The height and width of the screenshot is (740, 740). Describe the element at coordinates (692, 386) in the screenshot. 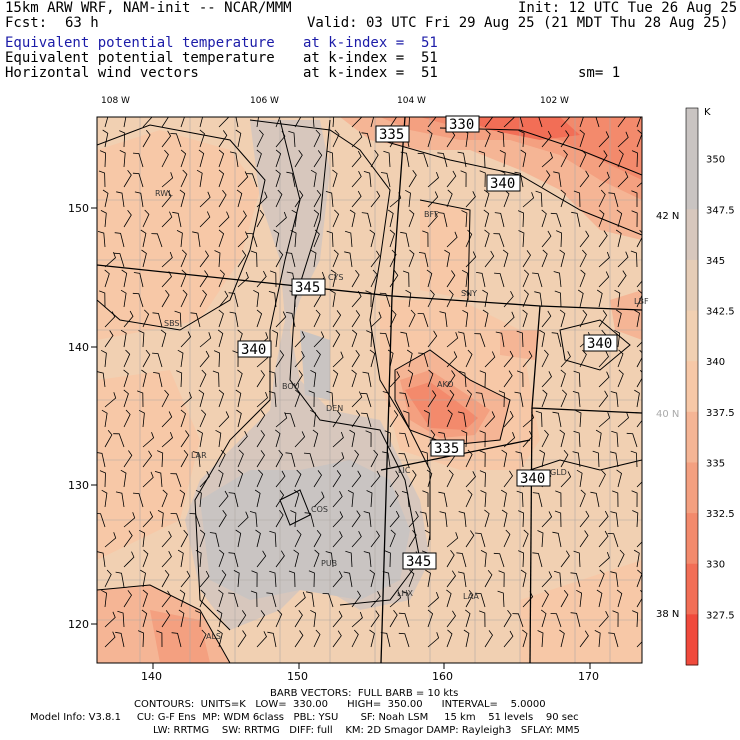

I see `colorbar` at that location.